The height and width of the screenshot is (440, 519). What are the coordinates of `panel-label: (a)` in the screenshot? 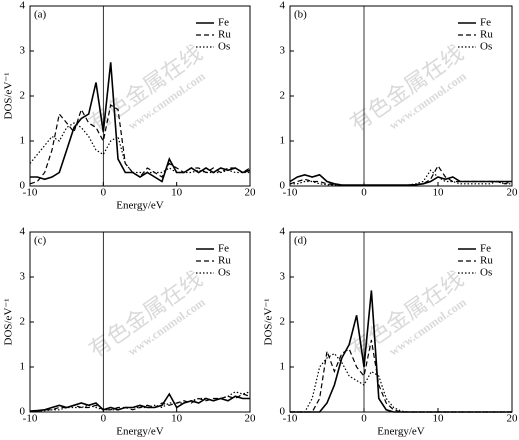 It's located at (40, 15).